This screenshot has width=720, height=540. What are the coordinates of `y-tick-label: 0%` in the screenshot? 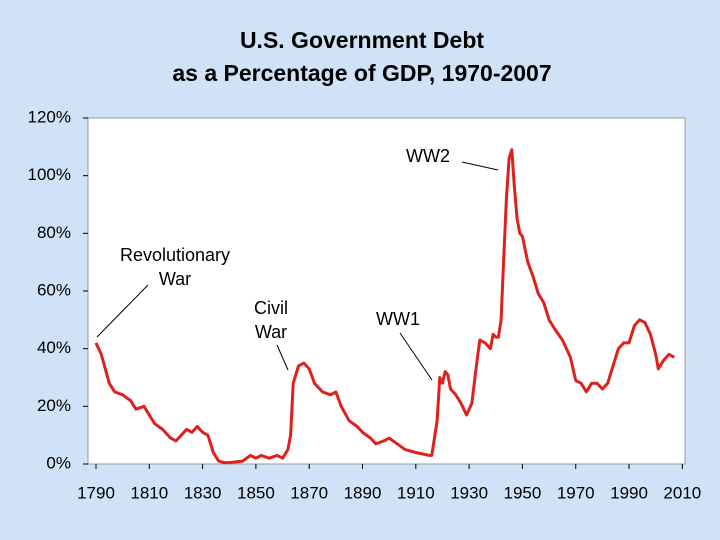 It's located at (58, 462).